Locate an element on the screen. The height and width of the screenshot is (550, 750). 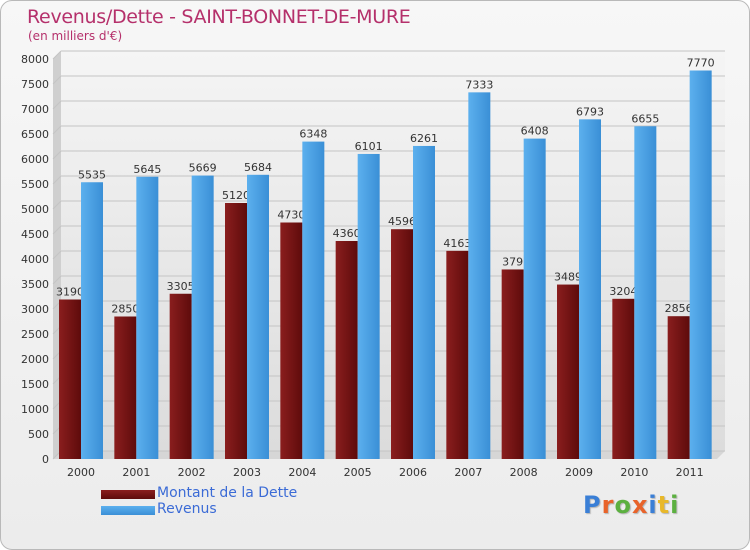
data-label-dette: 4730 is located at coordinates (291, 215).